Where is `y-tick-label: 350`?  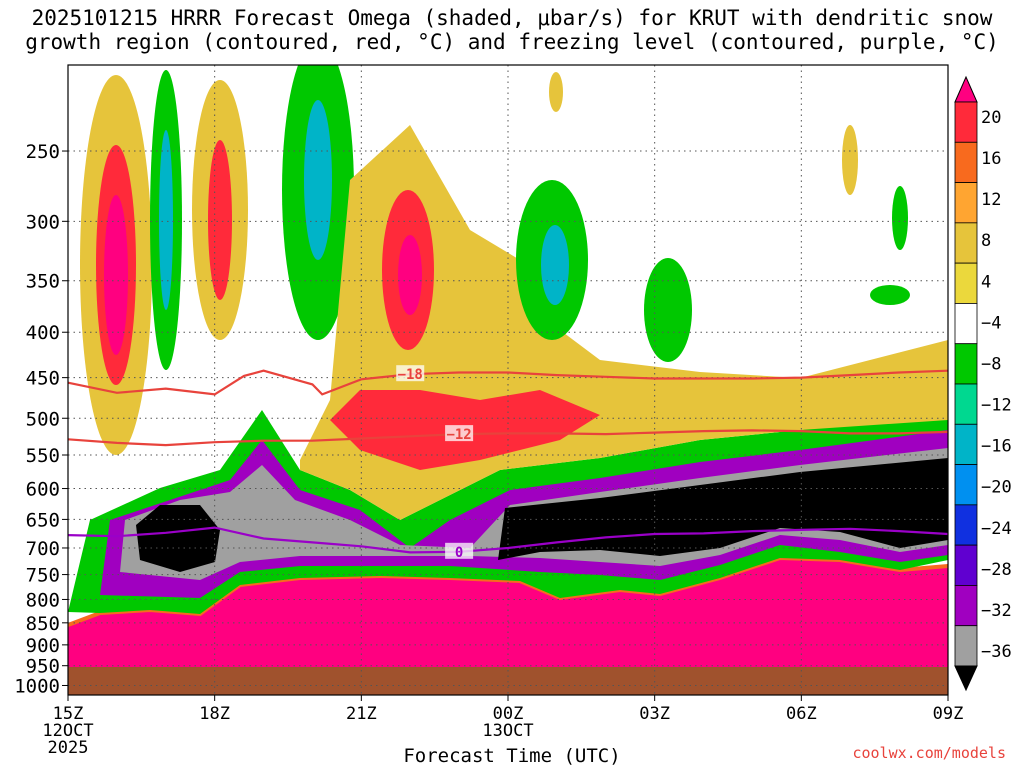 y-tick-label: 350 is located at coordinates (43, 282).